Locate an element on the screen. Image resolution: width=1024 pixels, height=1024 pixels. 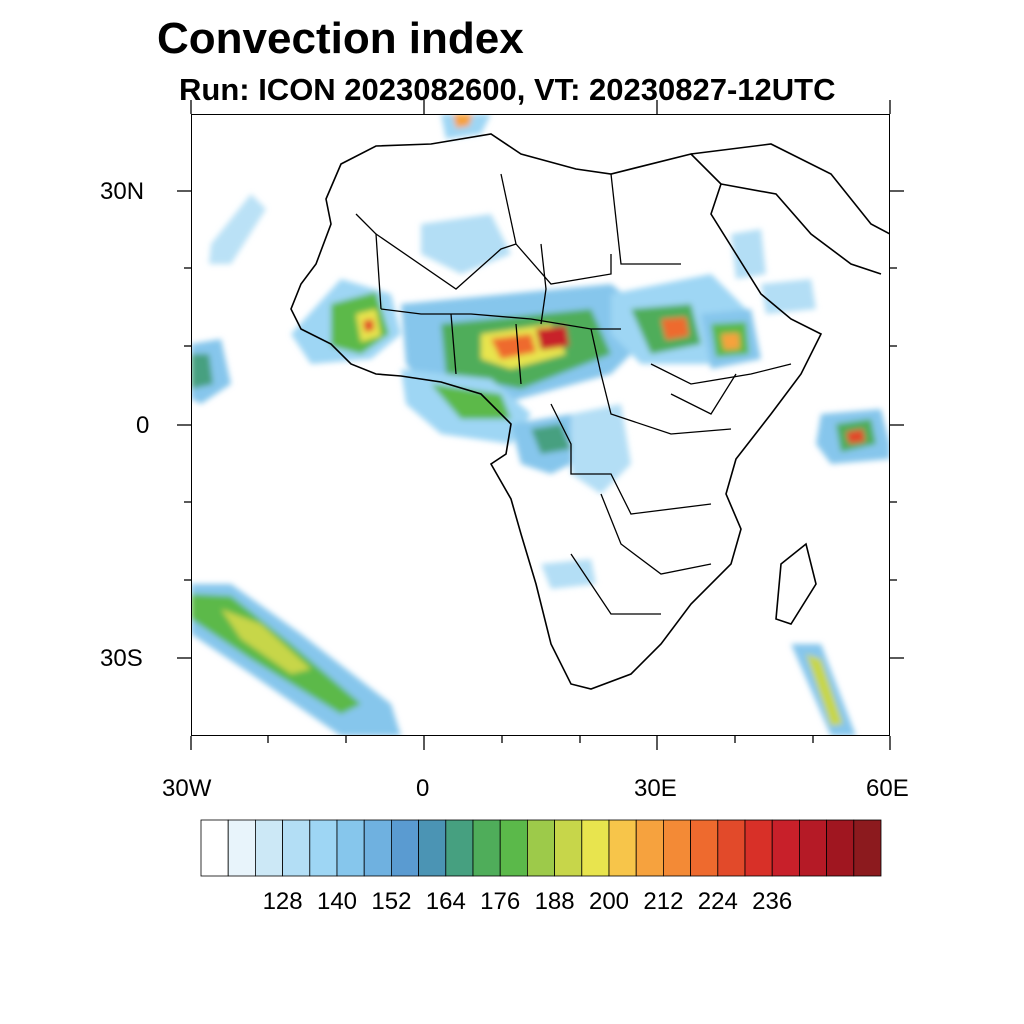
lon-label-60e: 60E is located at coordinates (887, 788).